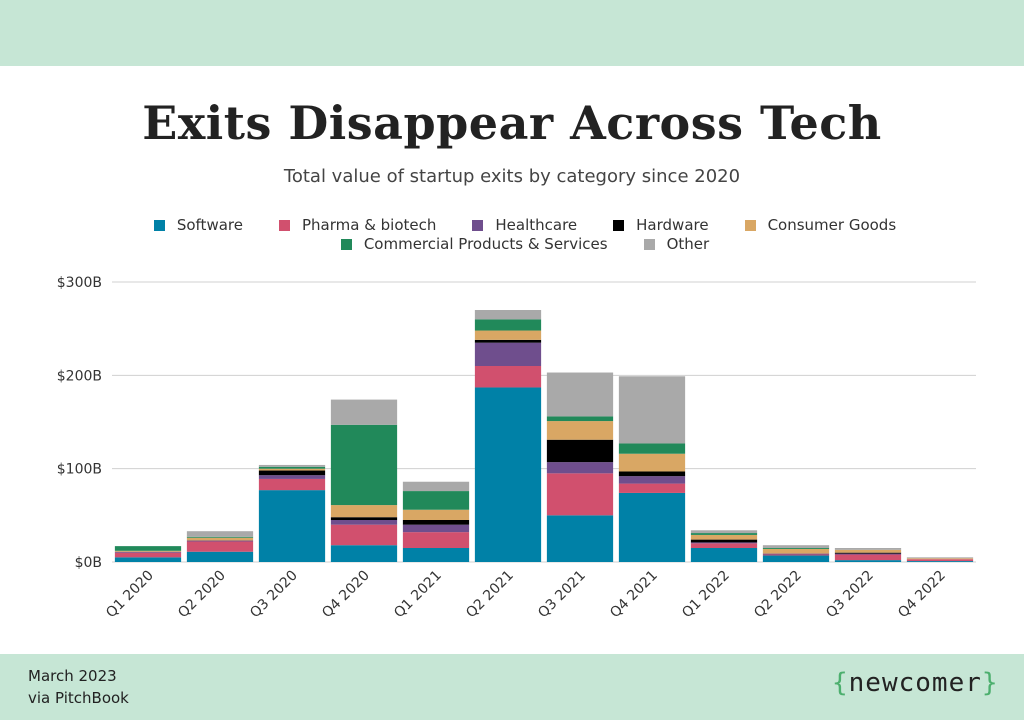 Image resolution: width=1024 pixels, height=720 pixels. I want to click on legend-item: Consumer Goods, so click(820, 225).